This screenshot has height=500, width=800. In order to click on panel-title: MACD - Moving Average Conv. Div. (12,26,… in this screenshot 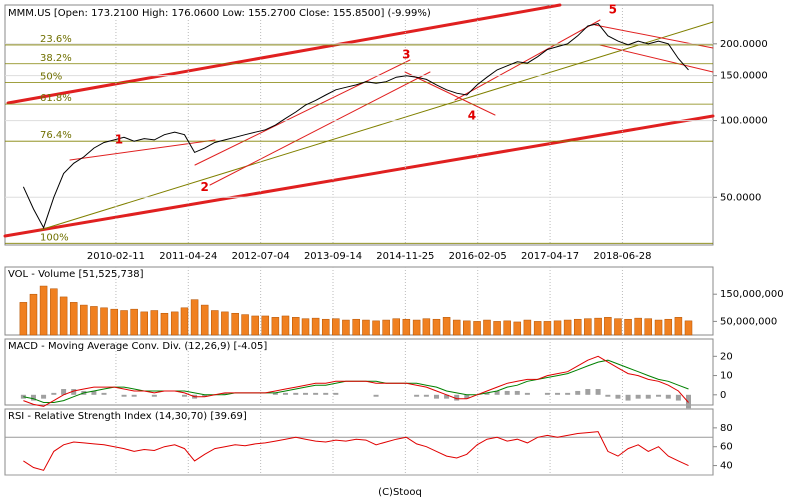, I will do `click(137, 346)`.